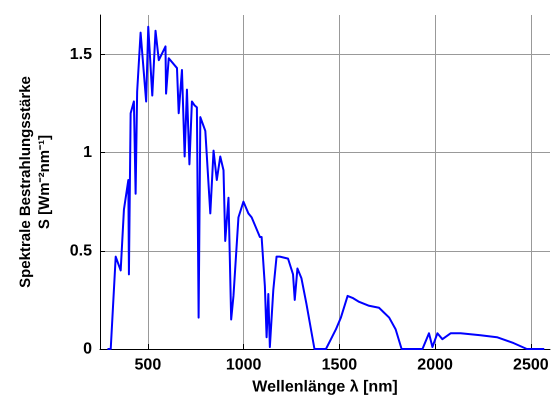 Image resolution: width=554 pixels, height=400 pixels. I want to click on x-tick-label: 2000, so click(435, 365).